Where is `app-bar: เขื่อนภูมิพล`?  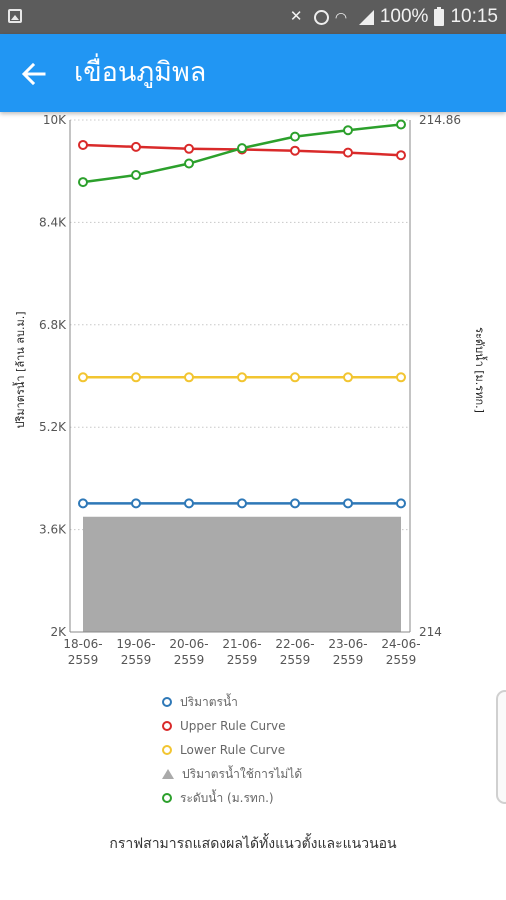 app-bar: เขื่อนภูมิพล is located at coordinates (253, 73).